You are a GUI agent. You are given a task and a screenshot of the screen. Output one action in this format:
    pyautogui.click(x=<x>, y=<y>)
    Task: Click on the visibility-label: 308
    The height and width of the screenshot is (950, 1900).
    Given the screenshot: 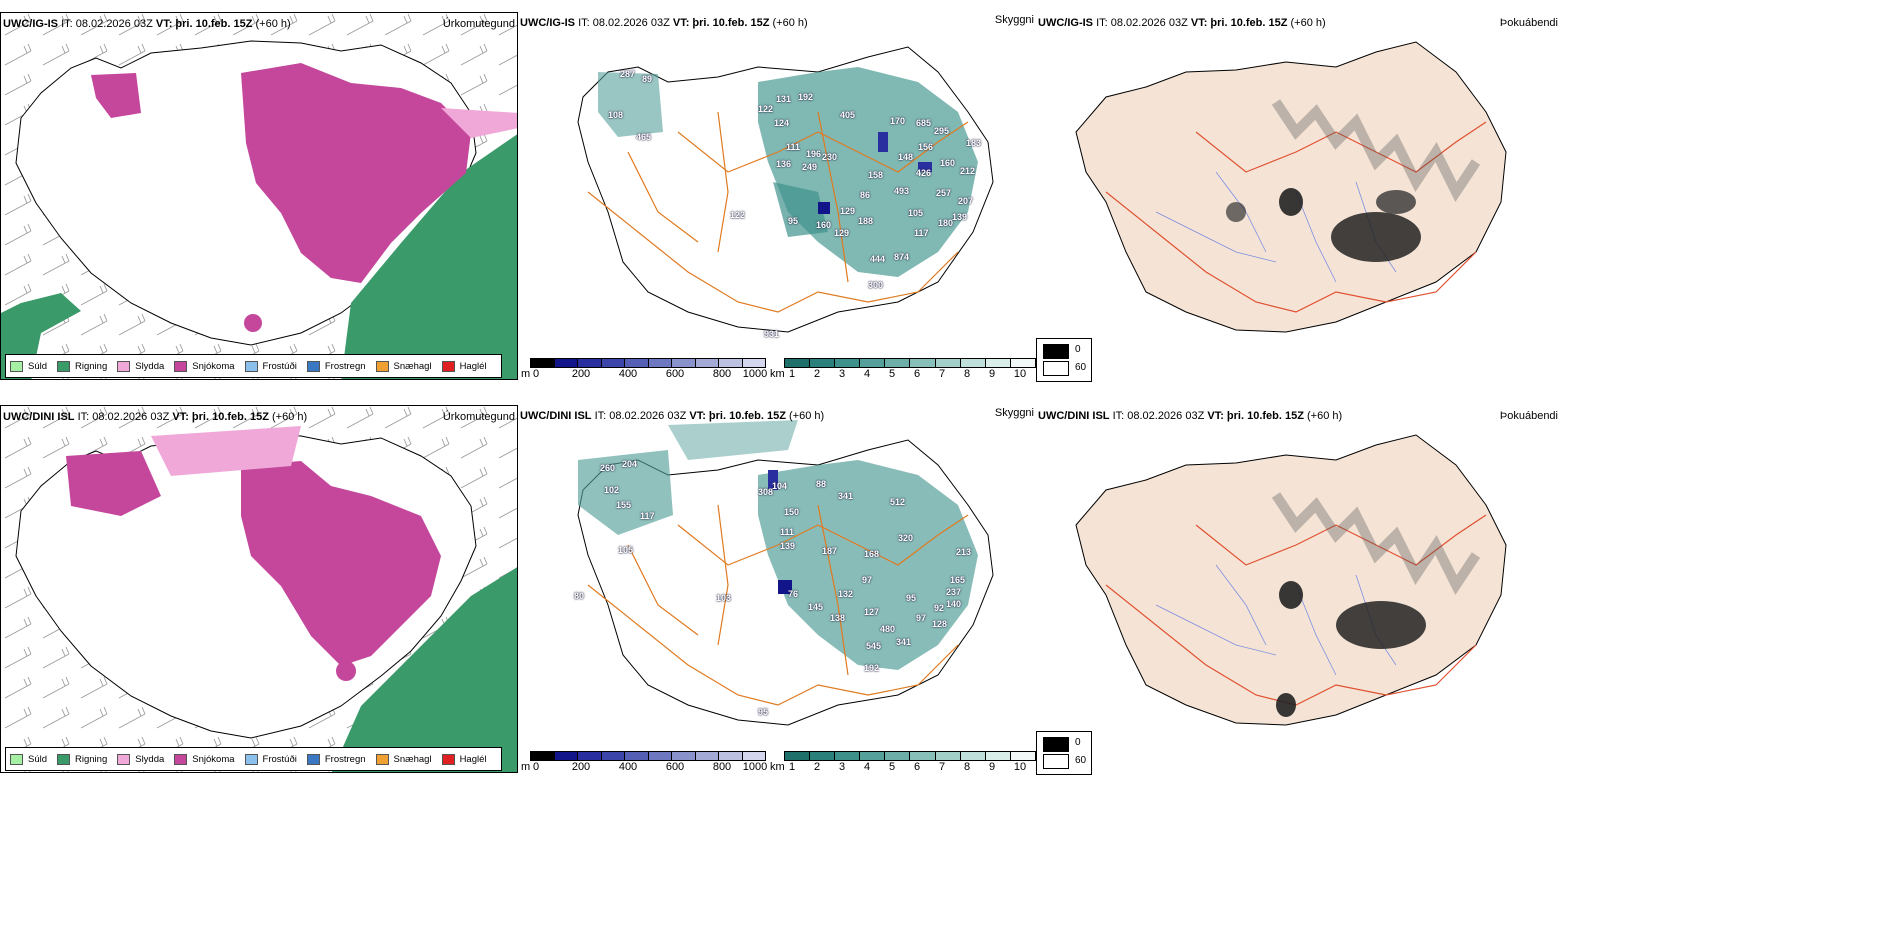 What is the action you would take?
    pyautogui.click(x=766, y=492)
    